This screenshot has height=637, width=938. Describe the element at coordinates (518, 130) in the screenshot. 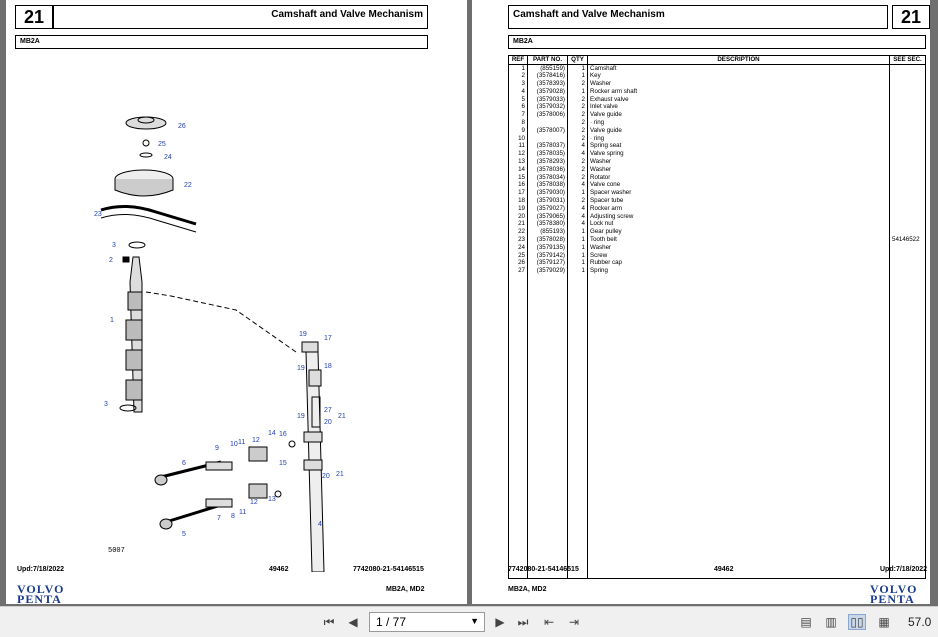

I see `table-cell: 9` at that location.